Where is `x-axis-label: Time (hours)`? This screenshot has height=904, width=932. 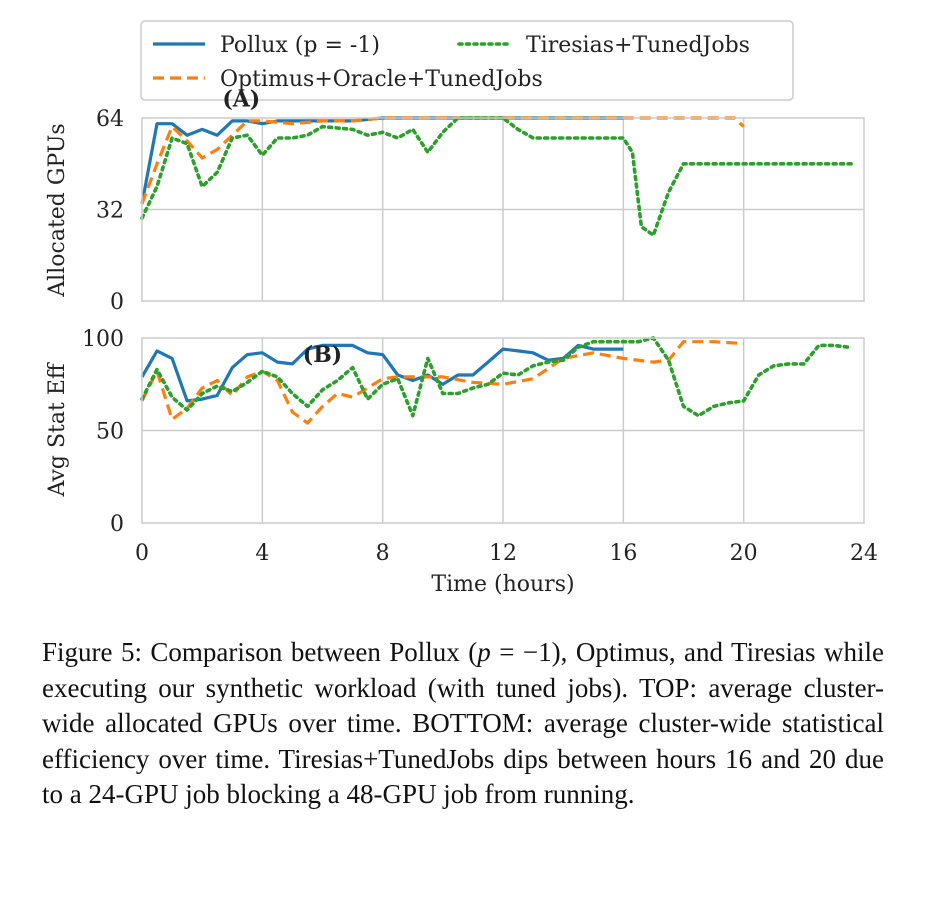 x-axis-label: Time (hours) is located at coordinates (502, 584).